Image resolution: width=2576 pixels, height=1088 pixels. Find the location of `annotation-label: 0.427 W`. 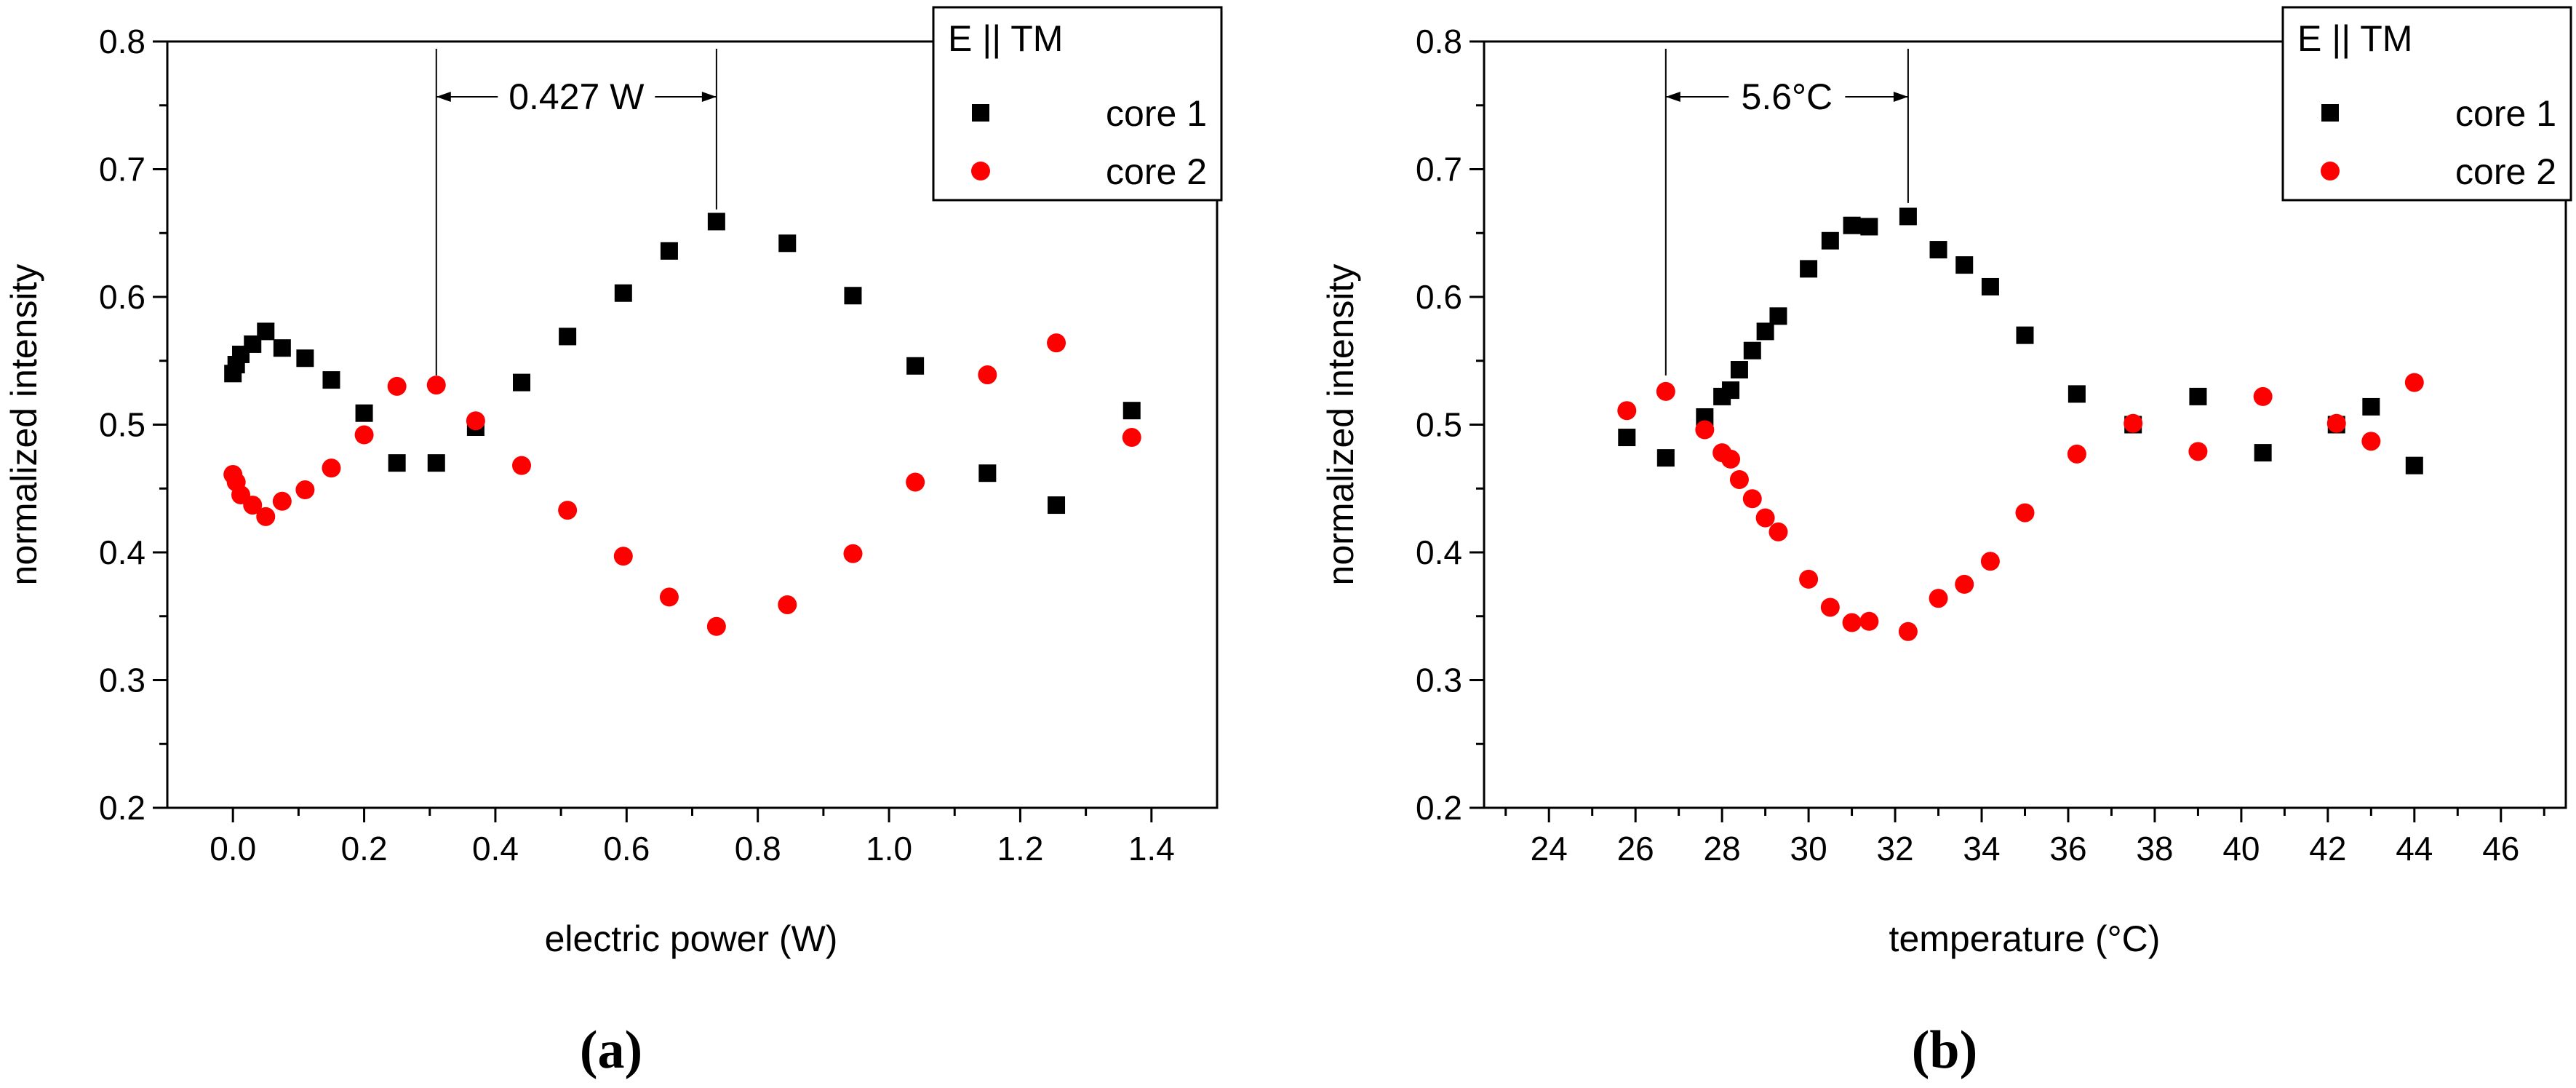

annotation-label: 0.427 W is located at coordinates (577, 96).